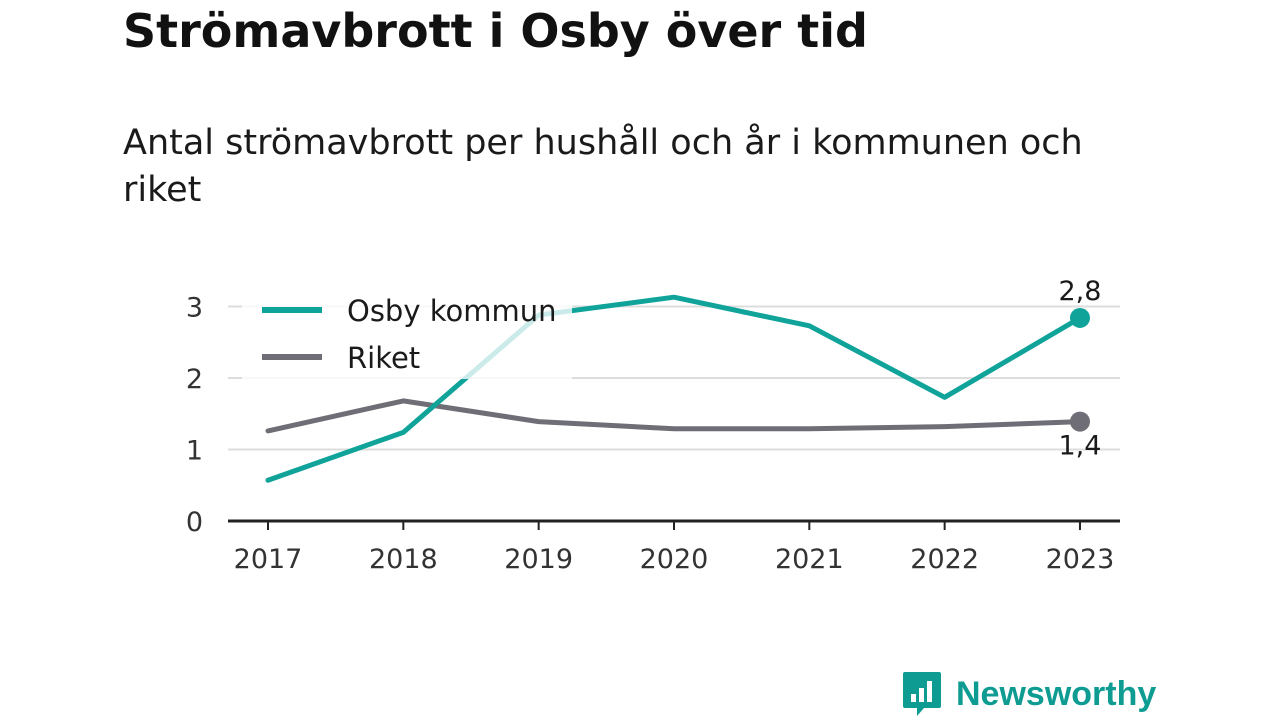  What do you see at coordinates (944, 559) in the screenshot?
I see `x-tick-label: 2022` at bounding box center [944, 559].